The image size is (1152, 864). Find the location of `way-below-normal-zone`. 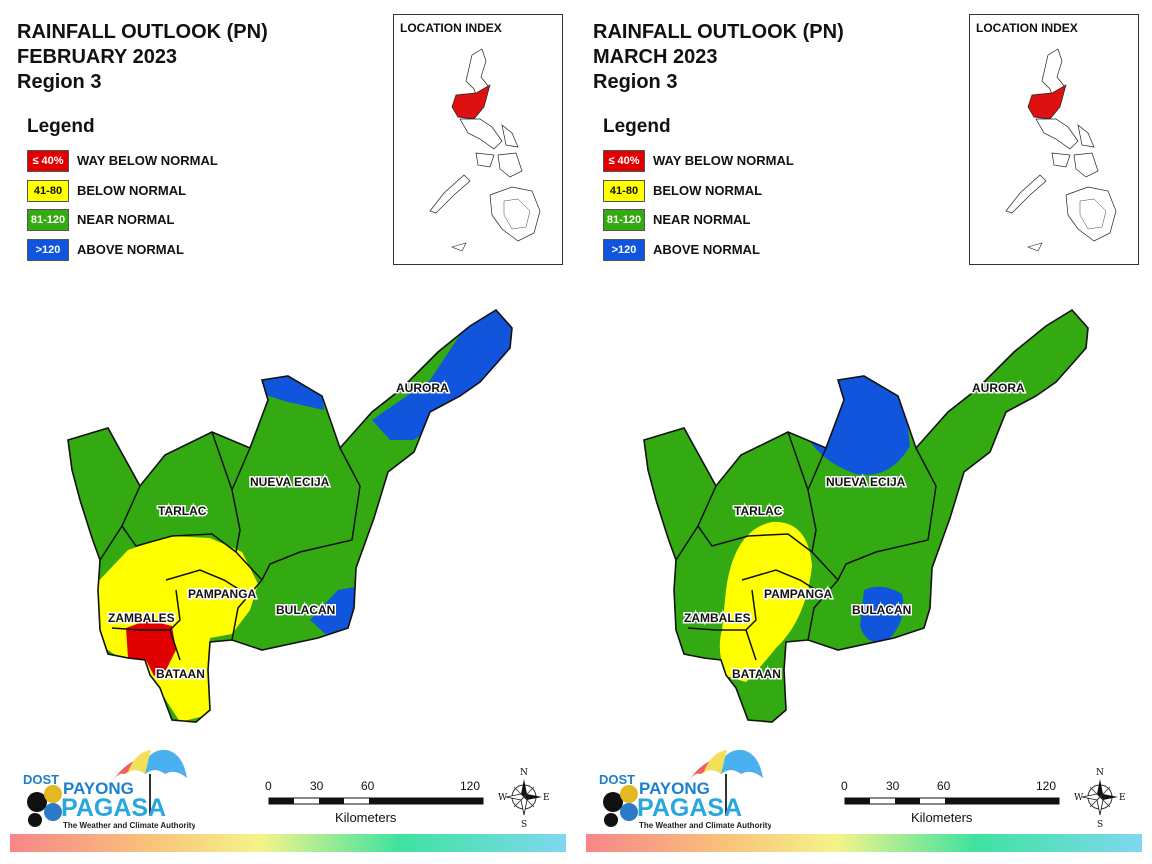

way-below-normal-zone is located at coordinates (151, 648).